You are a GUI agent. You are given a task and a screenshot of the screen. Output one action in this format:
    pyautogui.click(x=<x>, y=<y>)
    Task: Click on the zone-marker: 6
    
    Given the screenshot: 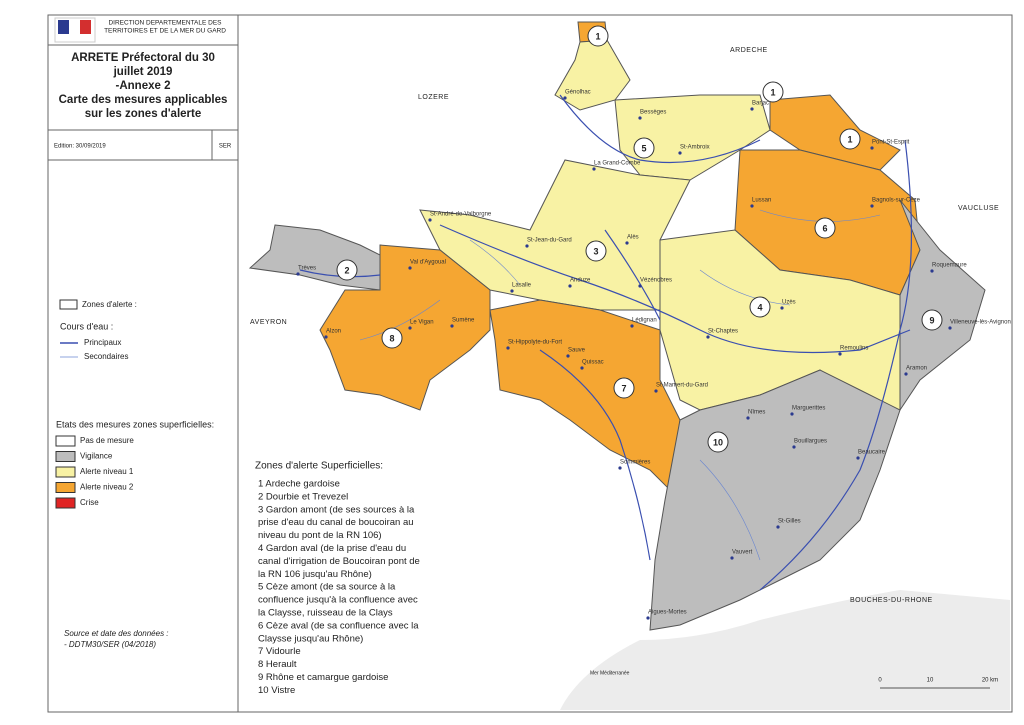 What is the action you would take?
    pyautogui.click(x=825, y=228)
    